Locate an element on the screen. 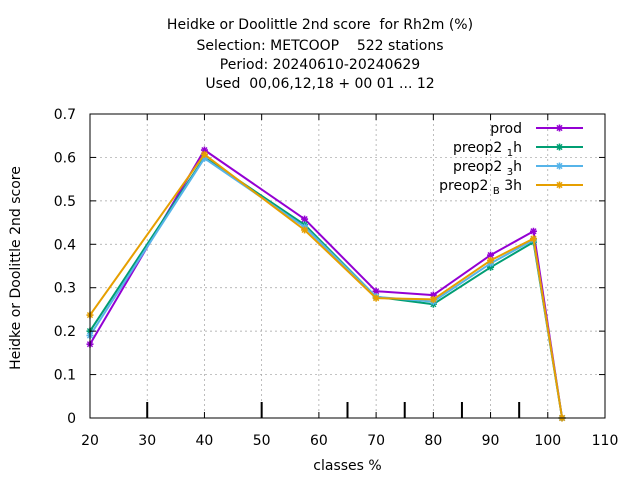 The height and width of the screenshot is (480, 640). y-axis-label: Heidke or Doolittle 2nd score is located at coordinates (16, 268).